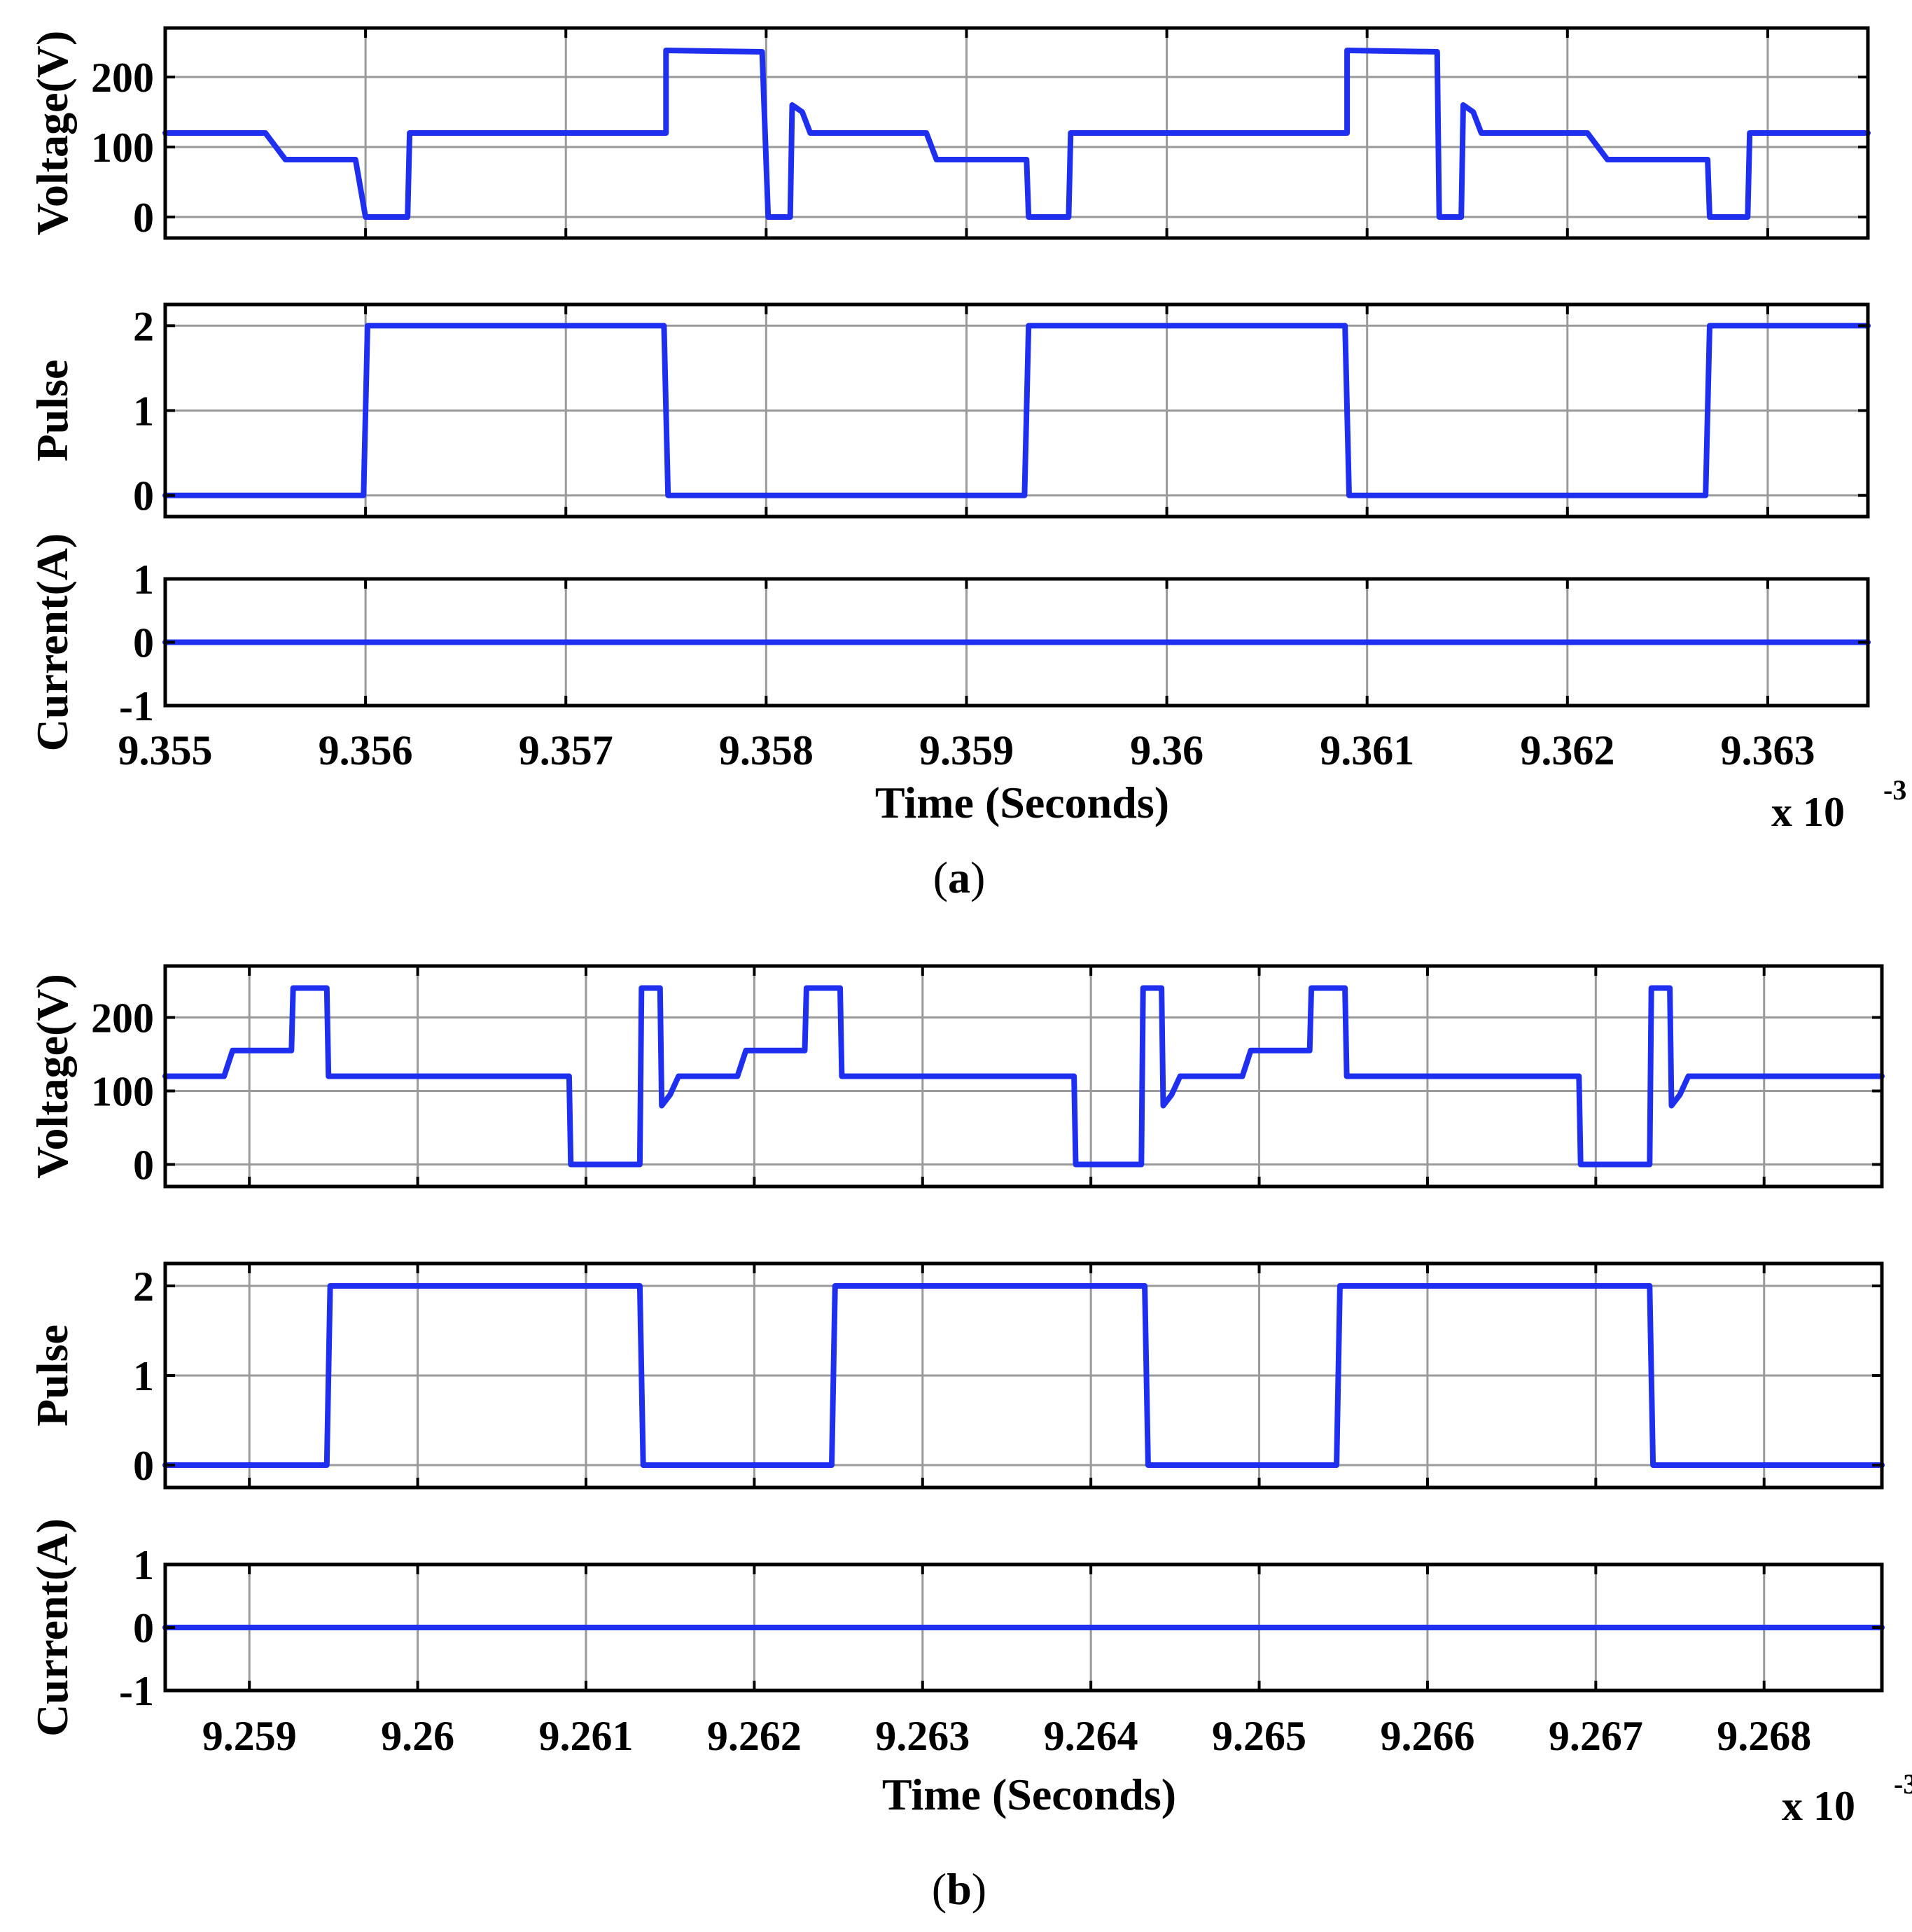 Image resolution: width=1912 pixels, height=1932 pixels. What do you see at coordinates (956, 1627) in the screenshot?
I see `panel-current-b: -1 0 1 Current(A)` at bounding box center [956, 1627].